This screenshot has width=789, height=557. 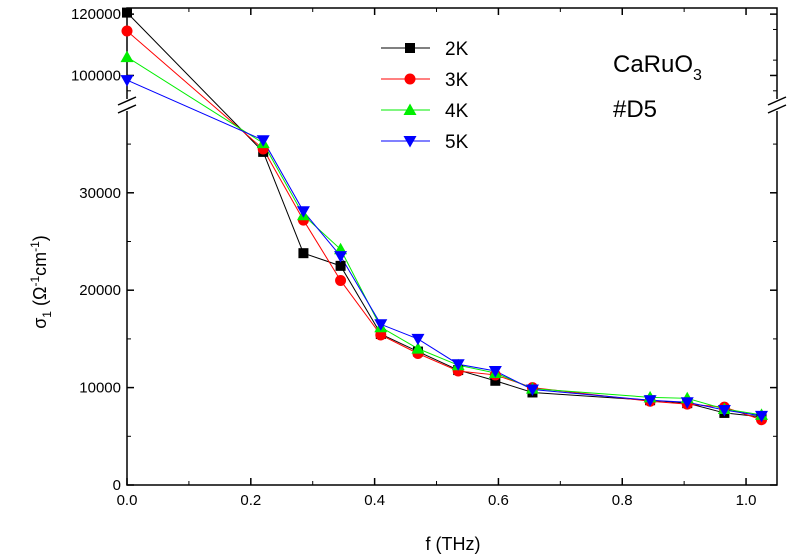 I want to click on x-tick-label: 0.8, so click(x=622, y=500).